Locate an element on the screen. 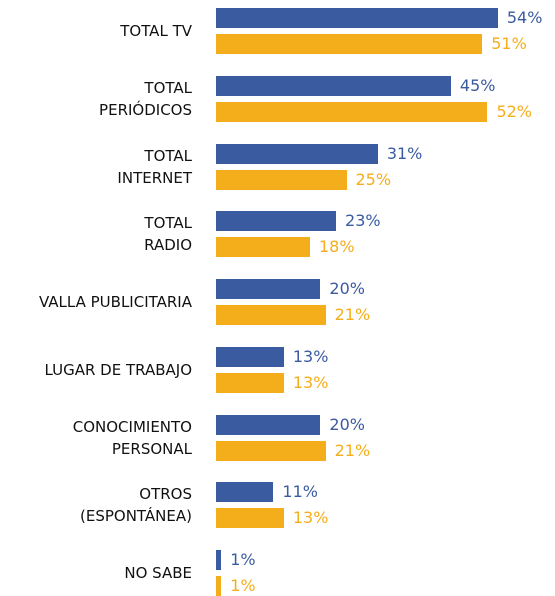 This screenshot has height=596, width=555. value-label: 45% is located at coordinates (477, 85).